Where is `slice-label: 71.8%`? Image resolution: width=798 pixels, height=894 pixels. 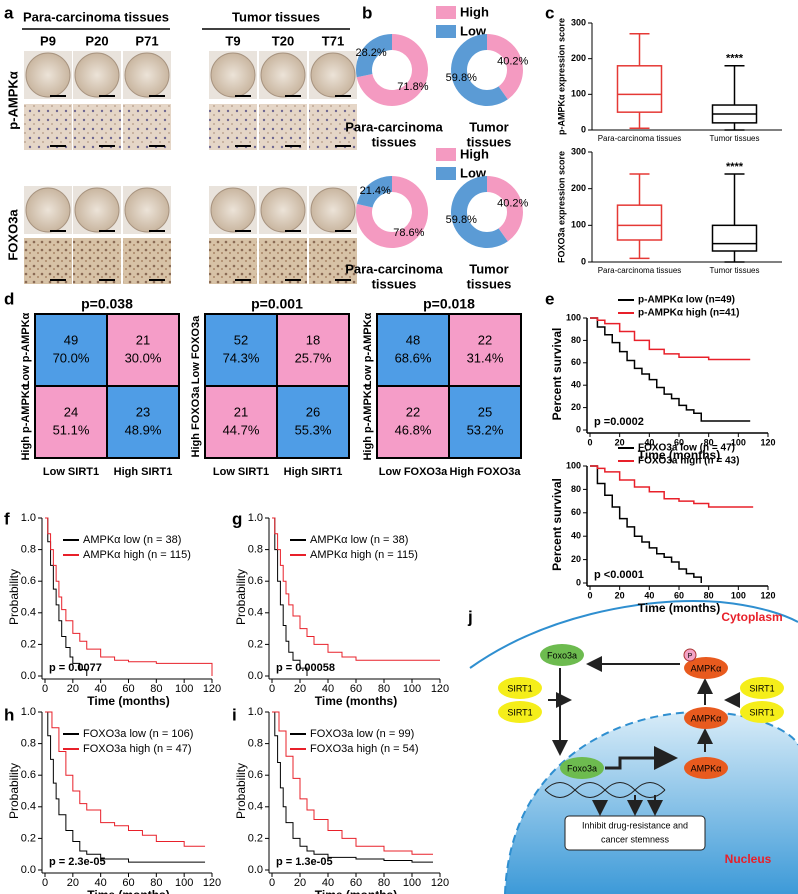 slice-label: 71.8% is located at coordinates (412, 87).